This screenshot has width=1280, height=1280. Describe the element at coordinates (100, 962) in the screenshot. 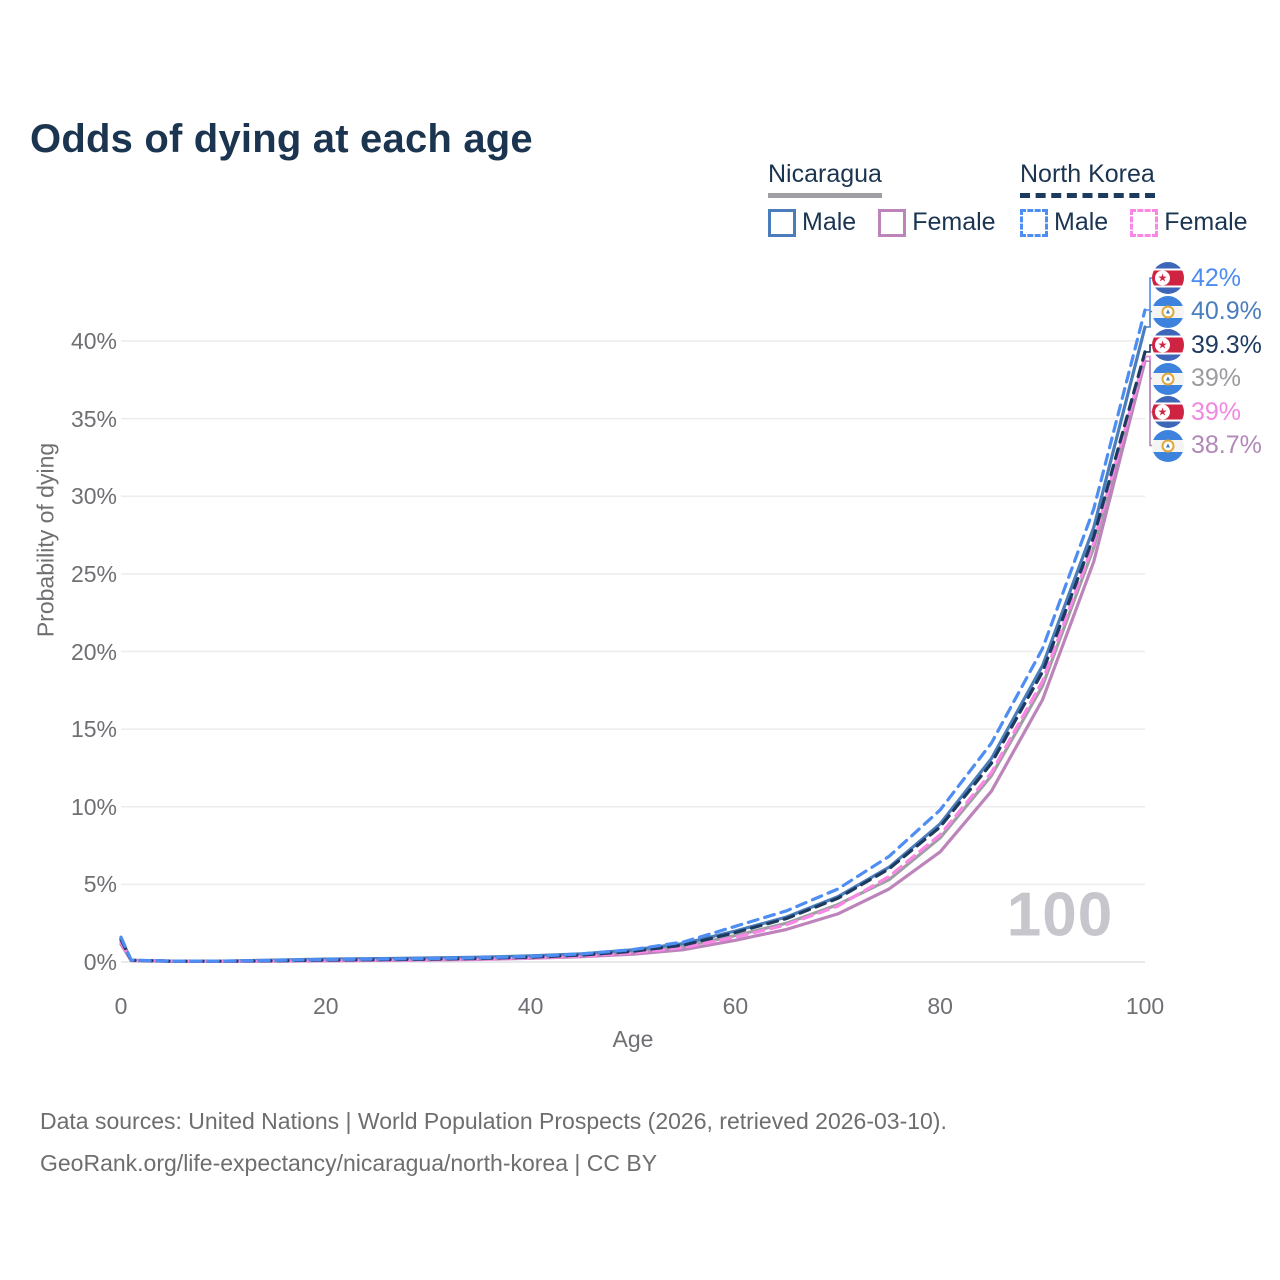

I see `y-tick-label: 0%` at that location.